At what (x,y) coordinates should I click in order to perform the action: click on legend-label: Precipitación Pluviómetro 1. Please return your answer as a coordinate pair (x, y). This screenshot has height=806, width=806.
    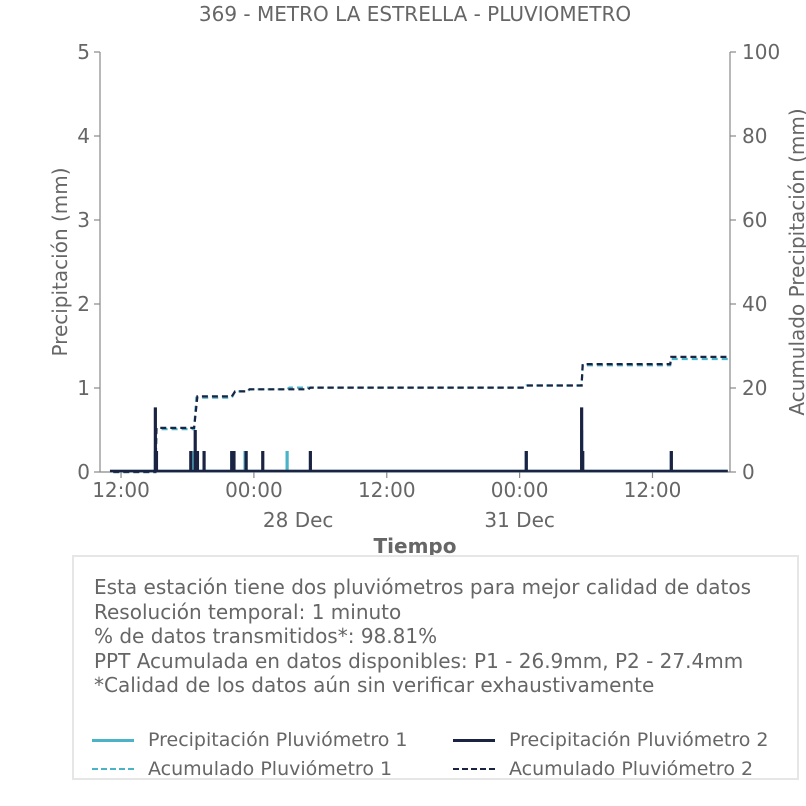
    Looking at the image, I should click on (278, 740).